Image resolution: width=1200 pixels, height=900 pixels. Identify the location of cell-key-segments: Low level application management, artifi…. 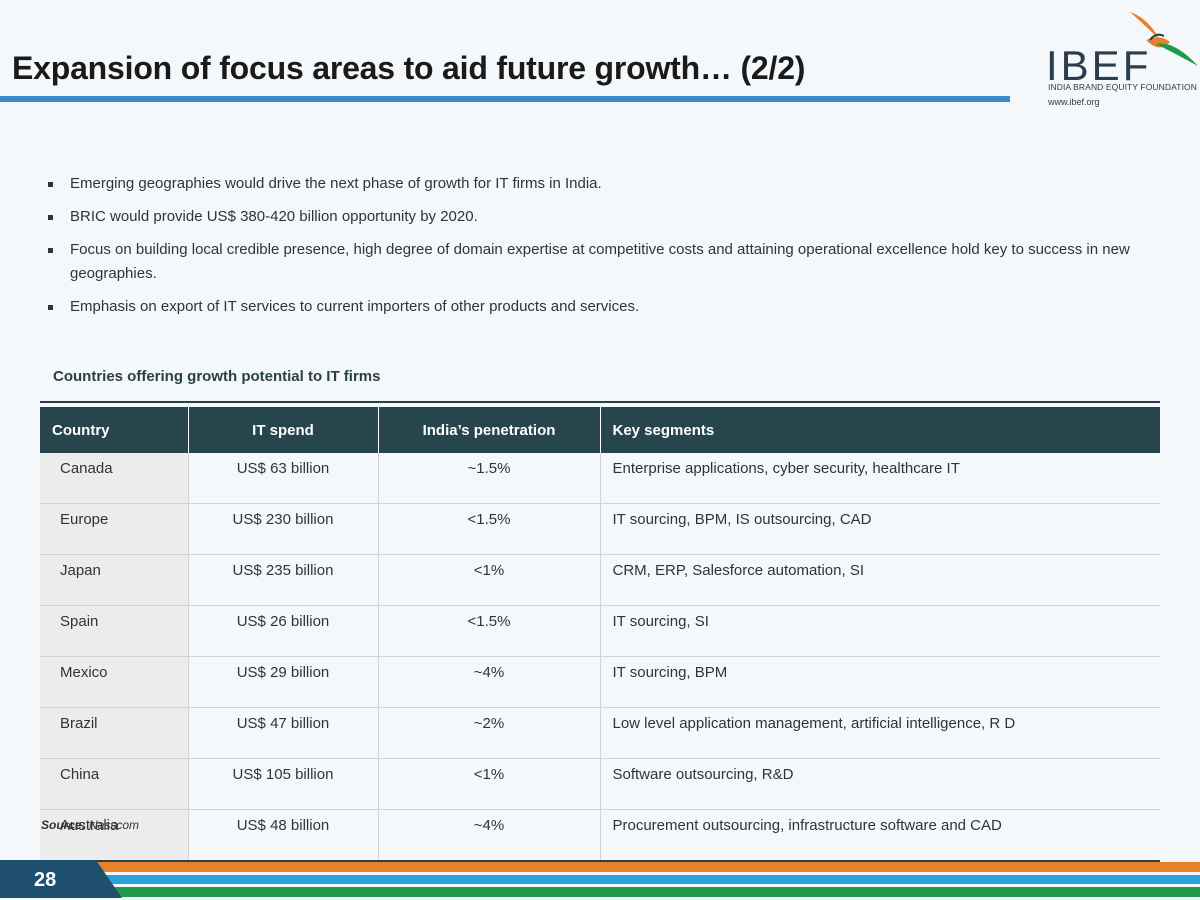
(880, 733).